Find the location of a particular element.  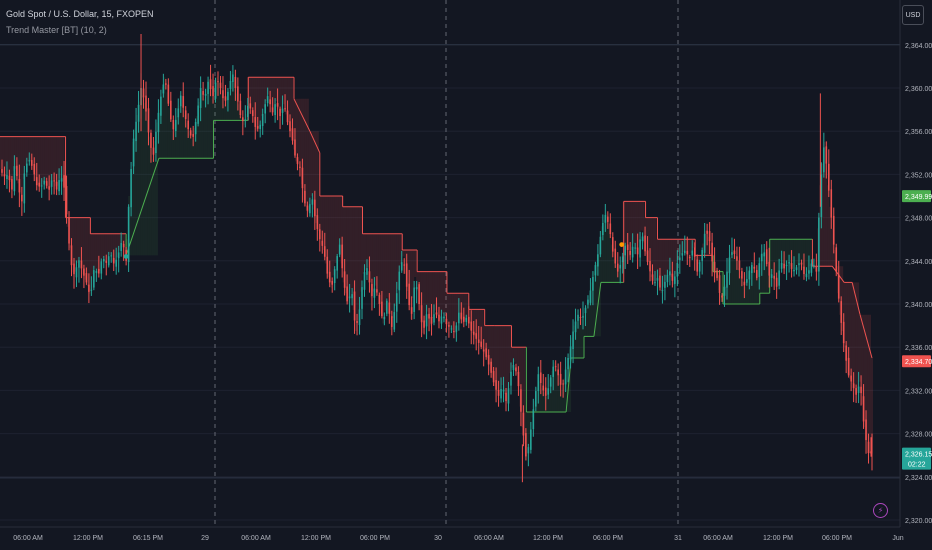

y-tick-label: 2,364.00 is located at coordinates (918, 46).